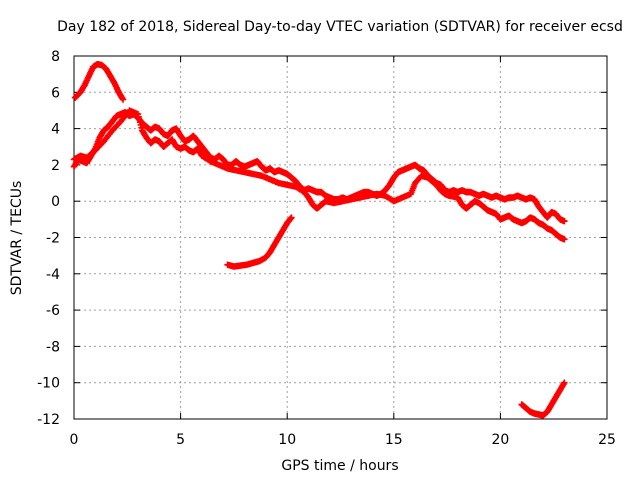  I want to click on y-tick-label: -6, so click(53, 311).